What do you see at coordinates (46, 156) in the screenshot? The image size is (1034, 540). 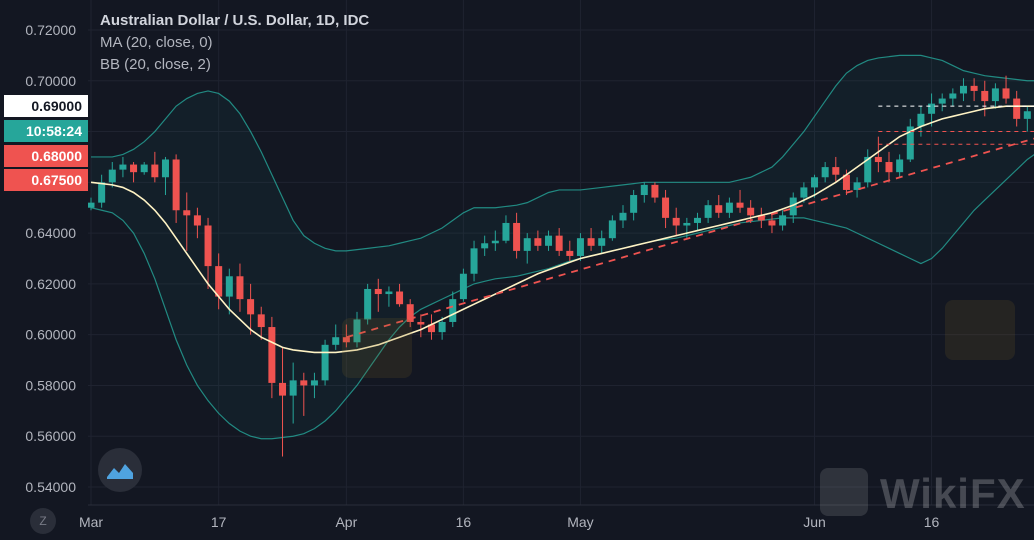 I see `price-tag-068: 0.68000` at bounding box center [46, 156].